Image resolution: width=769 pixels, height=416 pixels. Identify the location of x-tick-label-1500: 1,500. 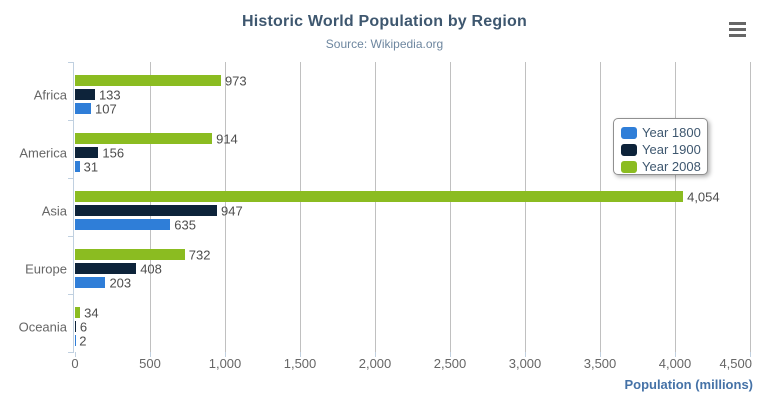
(300, 363).